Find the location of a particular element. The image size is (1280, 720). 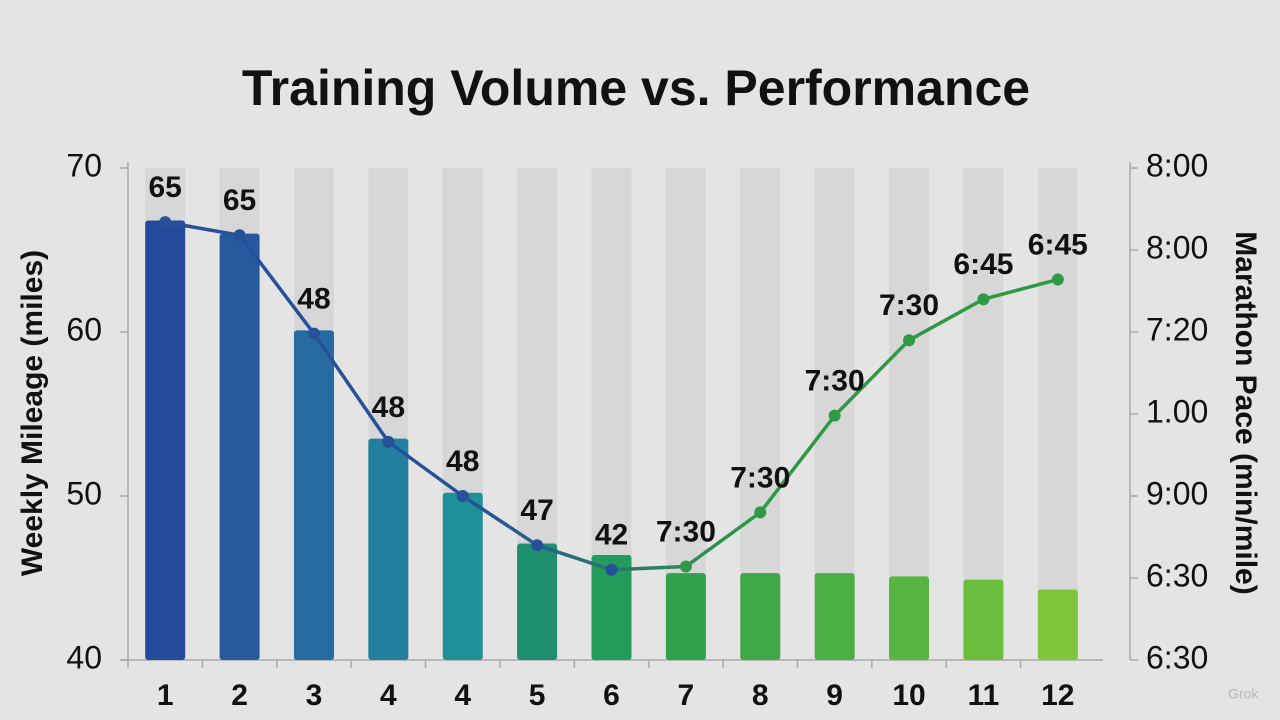

y2-tick-label: 7:20 is located at coordinates (1177, 329).